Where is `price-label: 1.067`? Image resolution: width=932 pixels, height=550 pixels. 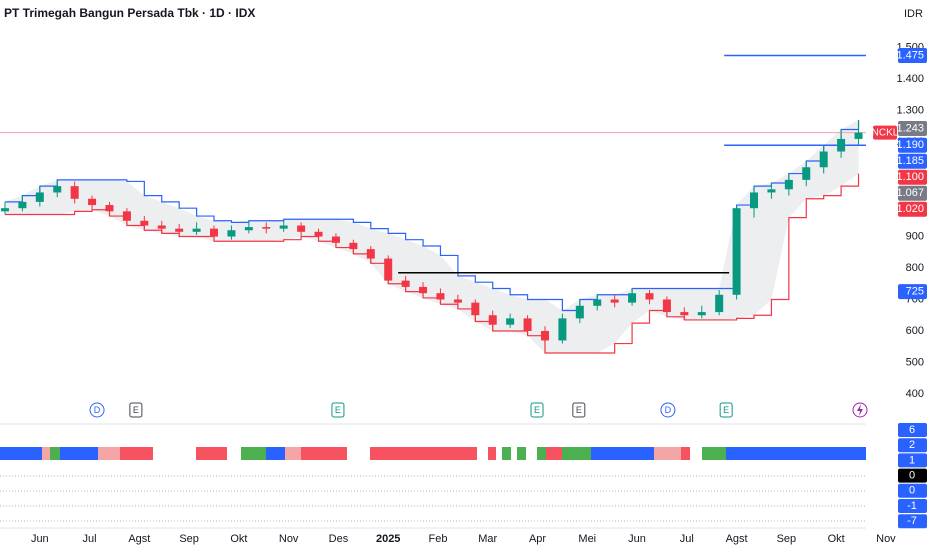
price-label: 1.067 is located at coordinates (910, 193).